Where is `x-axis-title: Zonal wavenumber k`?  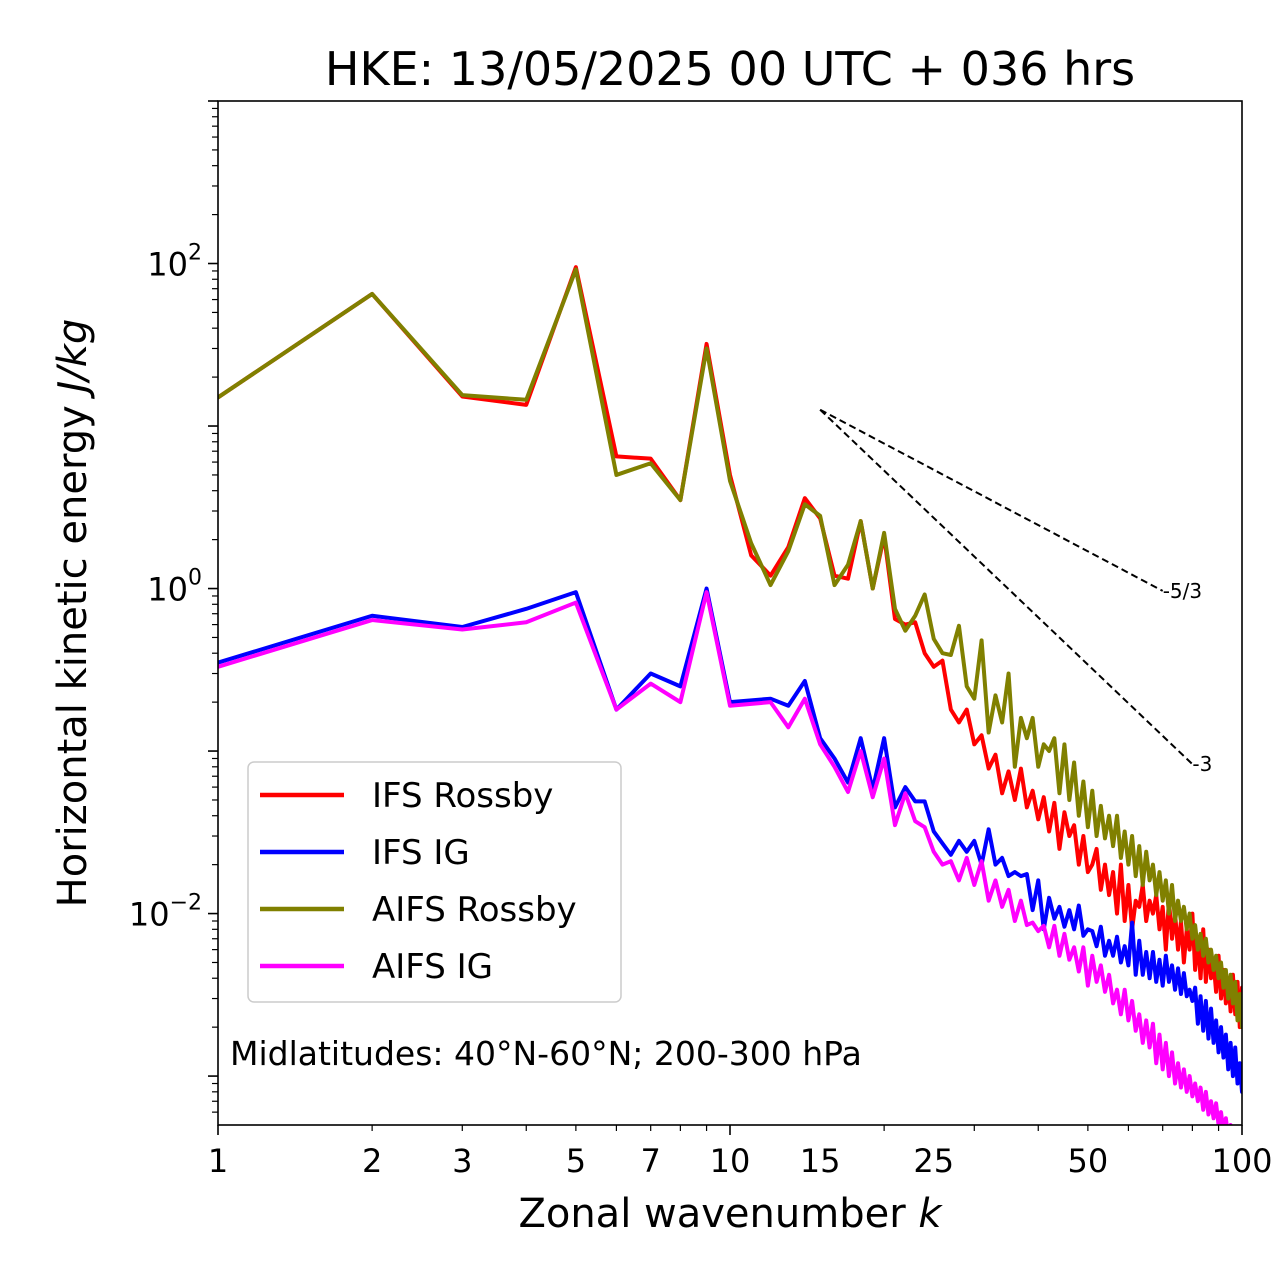 x-axis-title: Zonal wavenumber k is located at coordinates (730, 1214).